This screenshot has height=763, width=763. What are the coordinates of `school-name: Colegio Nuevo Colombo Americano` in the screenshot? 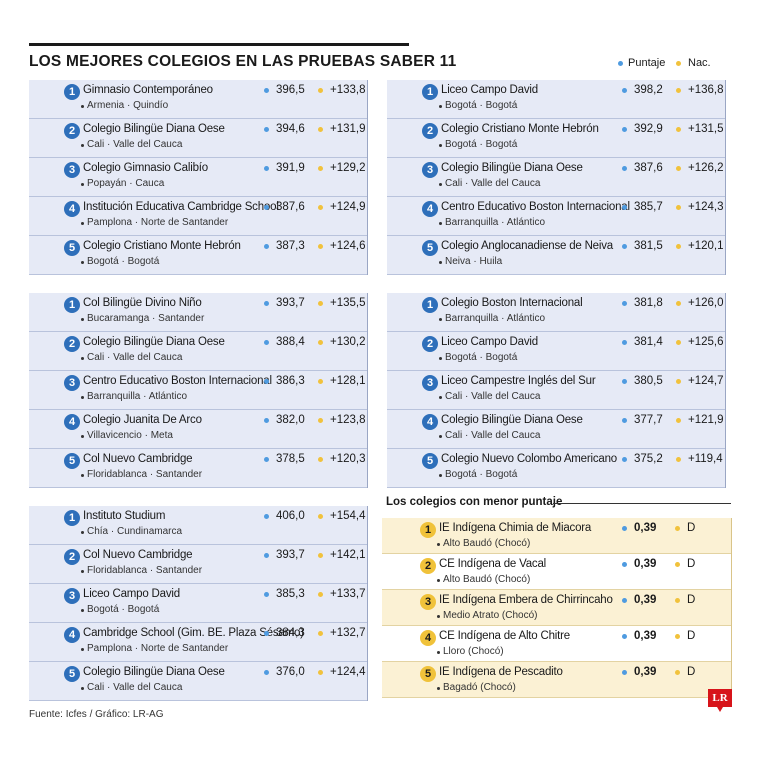 It's located at (529, 459).